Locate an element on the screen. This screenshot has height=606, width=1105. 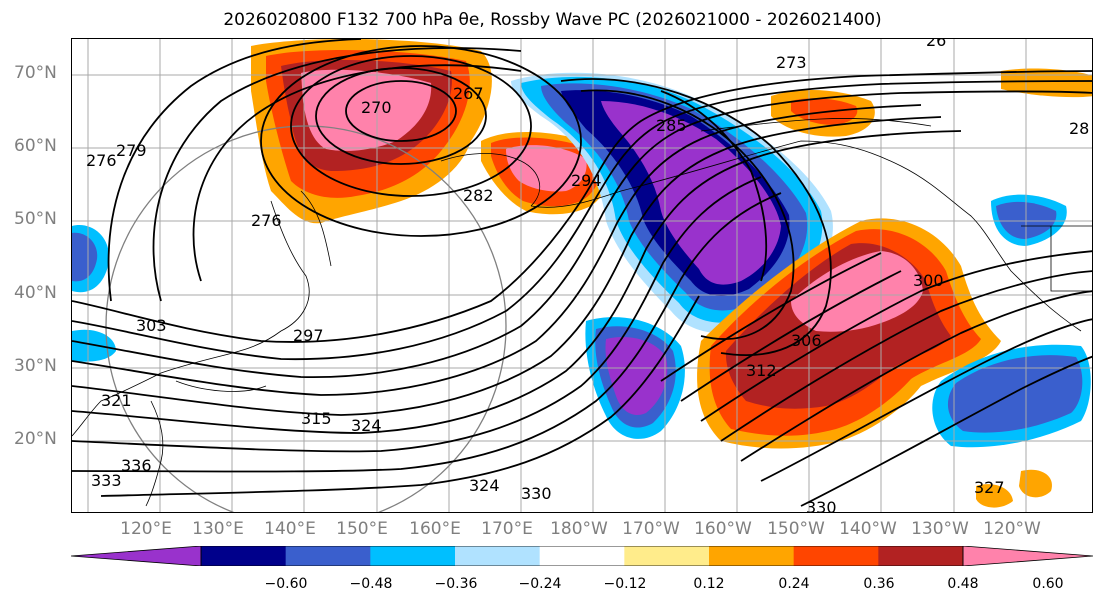
contour-label: 333 is located at coordinates (106, 480).